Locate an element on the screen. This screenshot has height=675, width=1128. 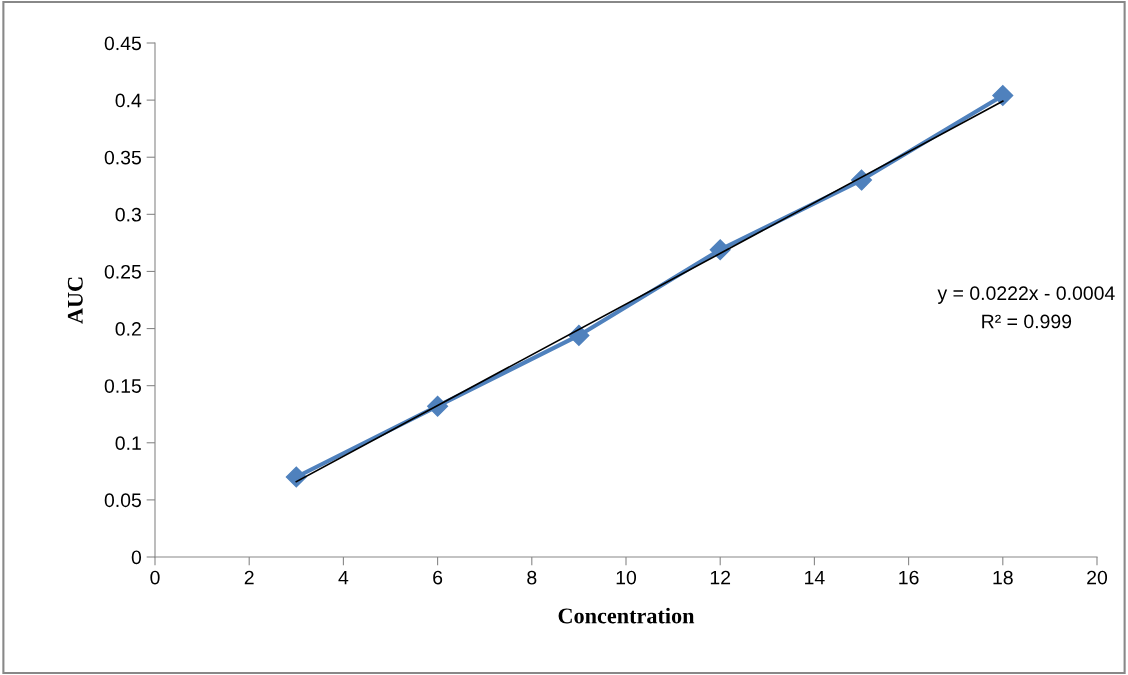
y-tick-label: 0.25 is located at coordinates (122, 271).